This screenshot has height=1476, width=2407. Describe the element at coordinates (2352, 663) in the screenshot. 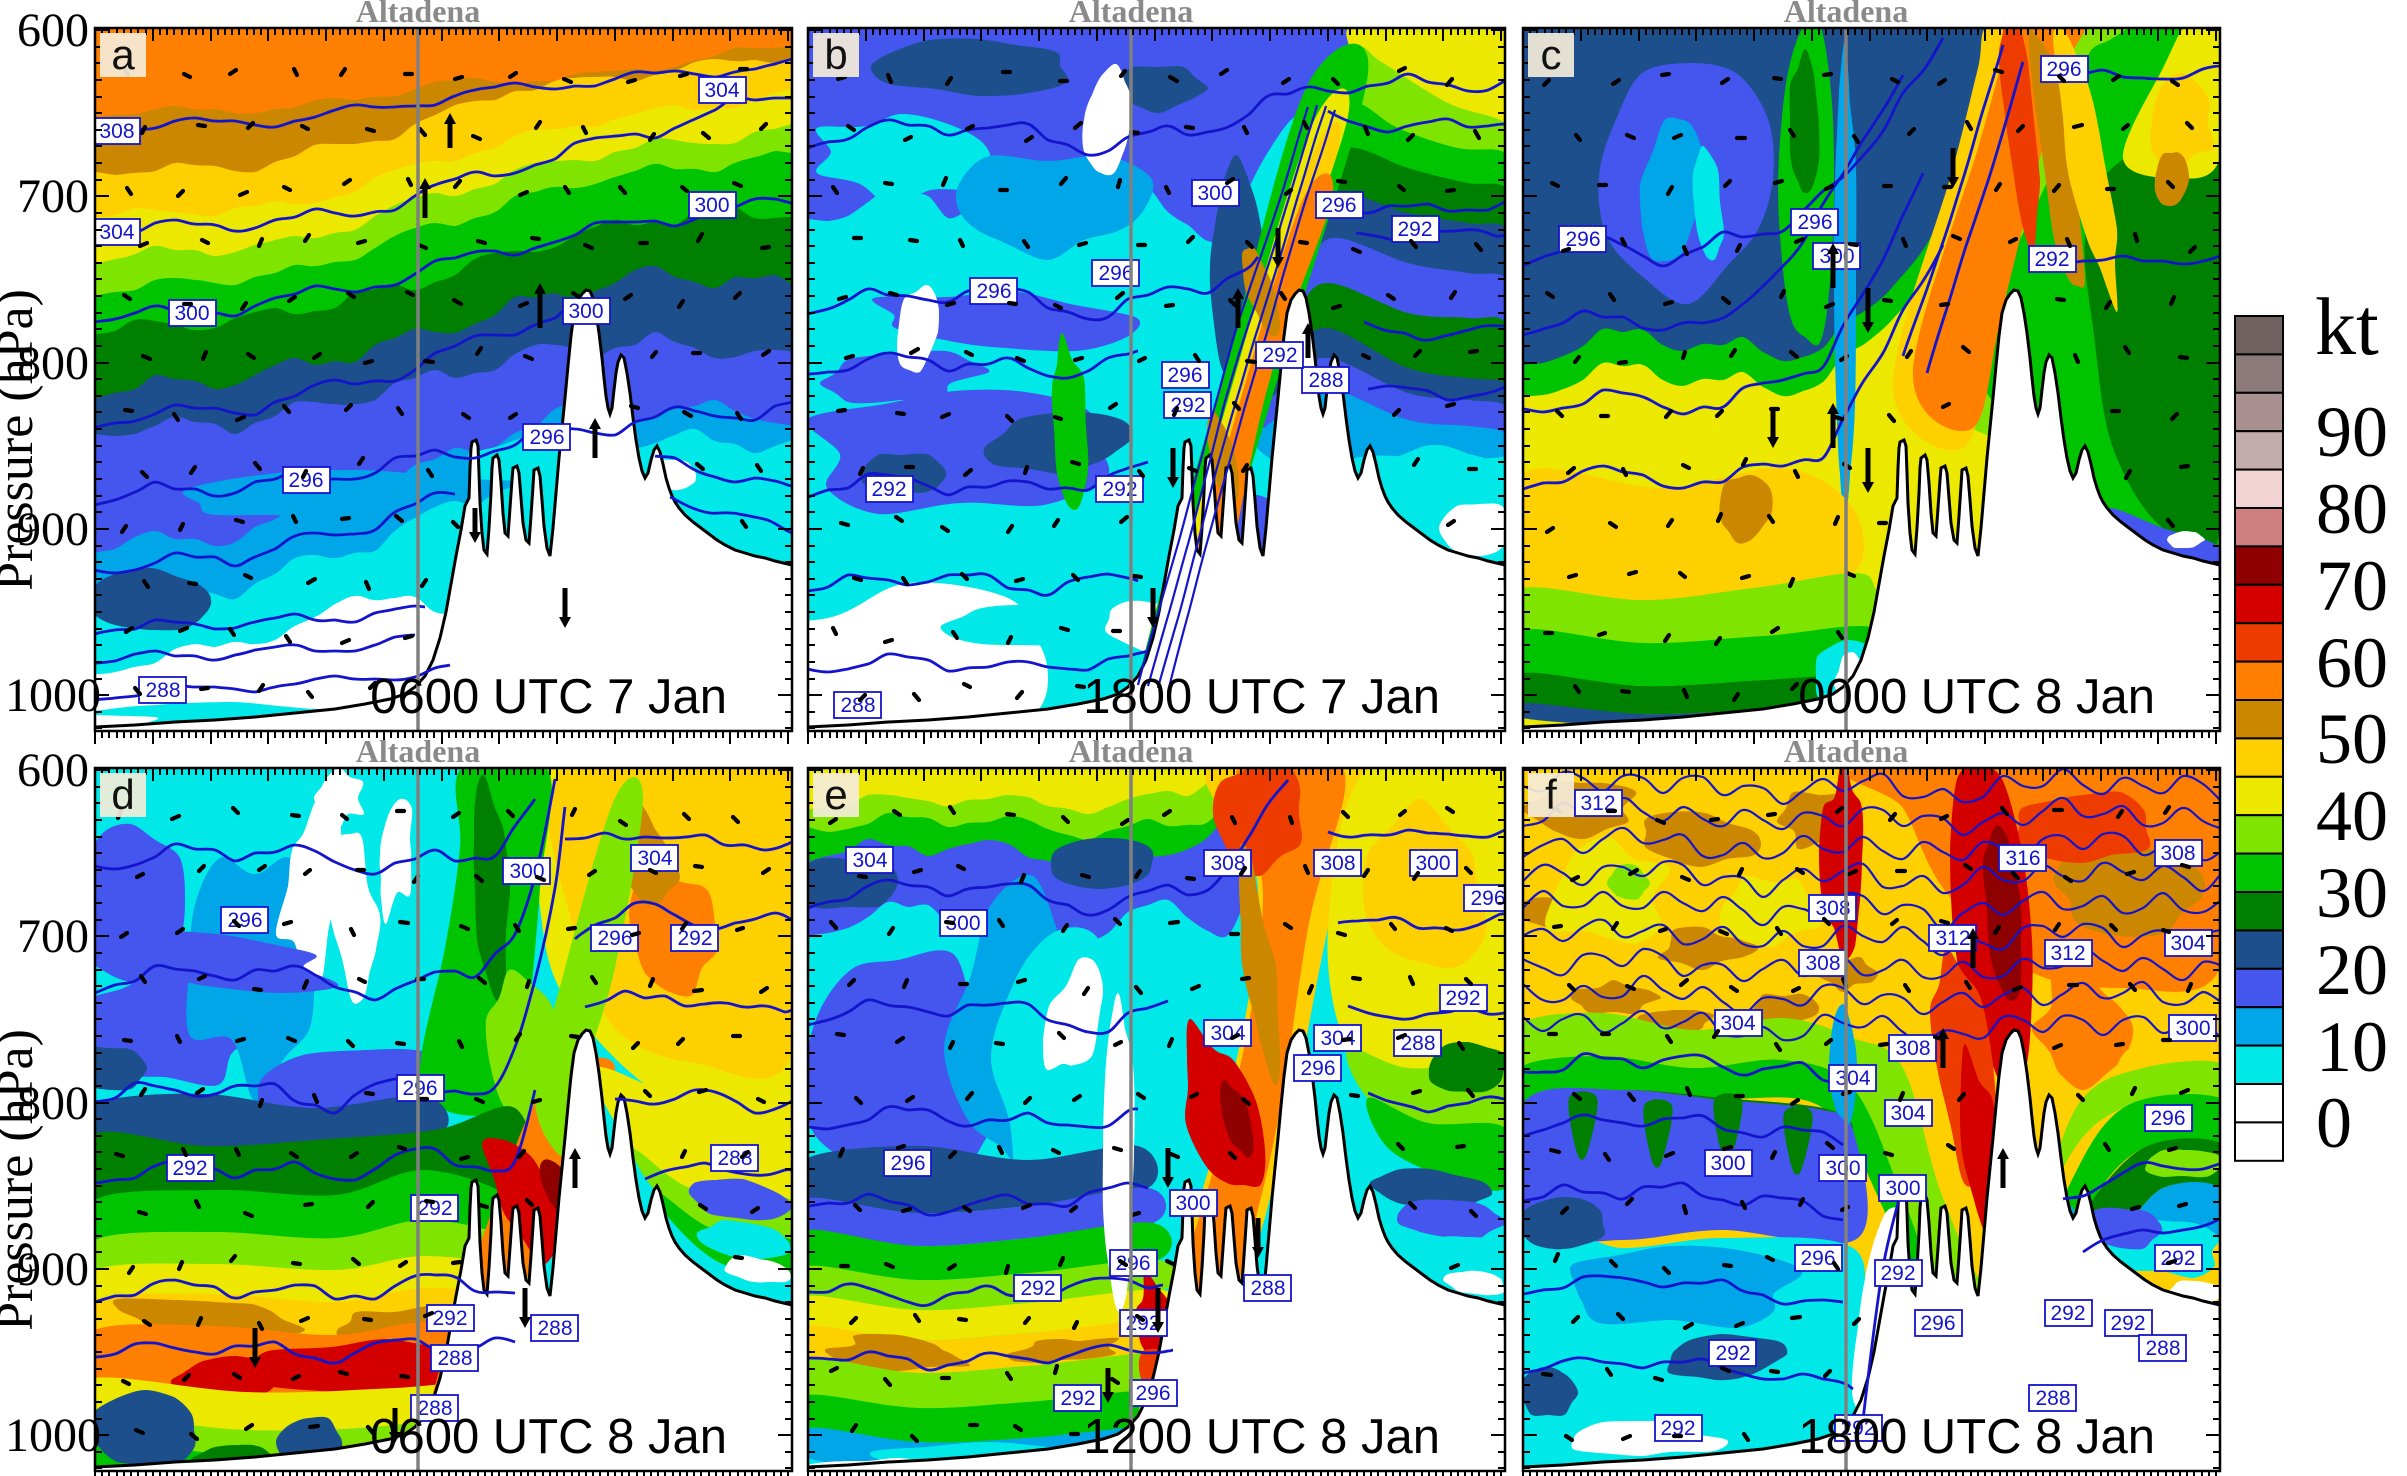

I see `svg-text: 60` at that location.